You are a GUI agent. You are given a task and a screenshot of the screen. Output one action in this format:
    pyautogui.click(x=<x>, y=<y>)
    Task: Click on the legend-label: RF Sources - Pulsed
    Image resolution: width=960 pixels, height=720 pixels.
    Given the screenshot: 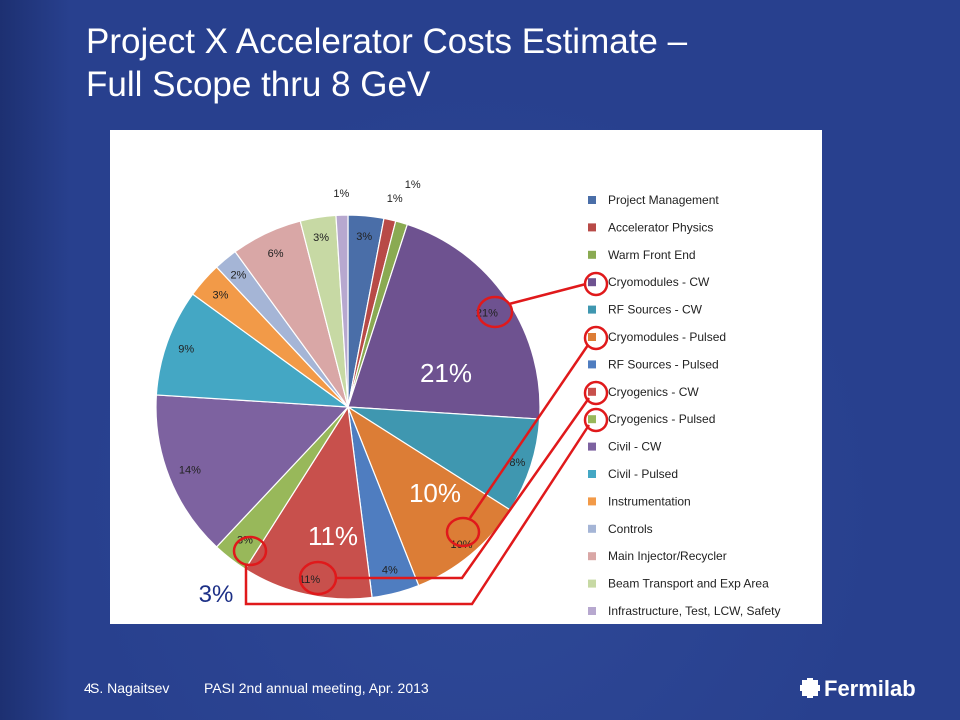 What is the action you would take?
    pyautogui.click(x=663, y=364)
    